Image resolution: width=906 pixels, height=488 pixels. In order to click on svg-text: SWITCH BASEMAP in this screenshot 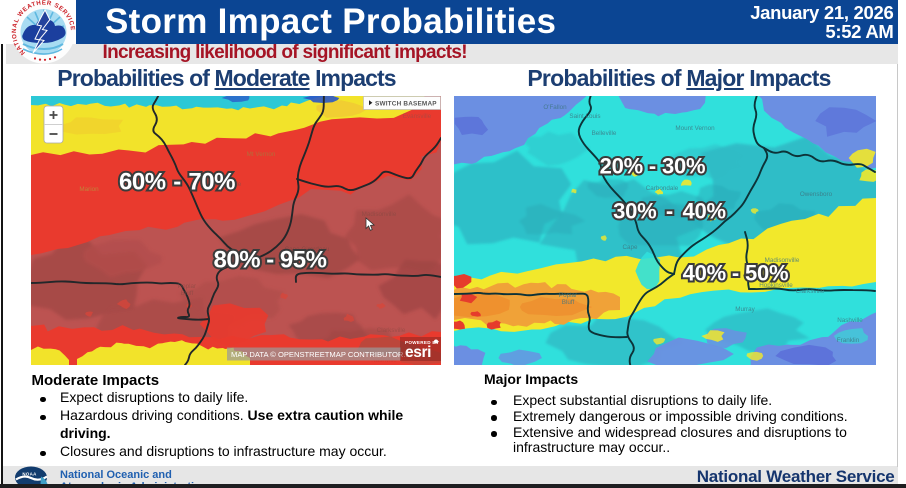, I will do `click(406, 103)`.